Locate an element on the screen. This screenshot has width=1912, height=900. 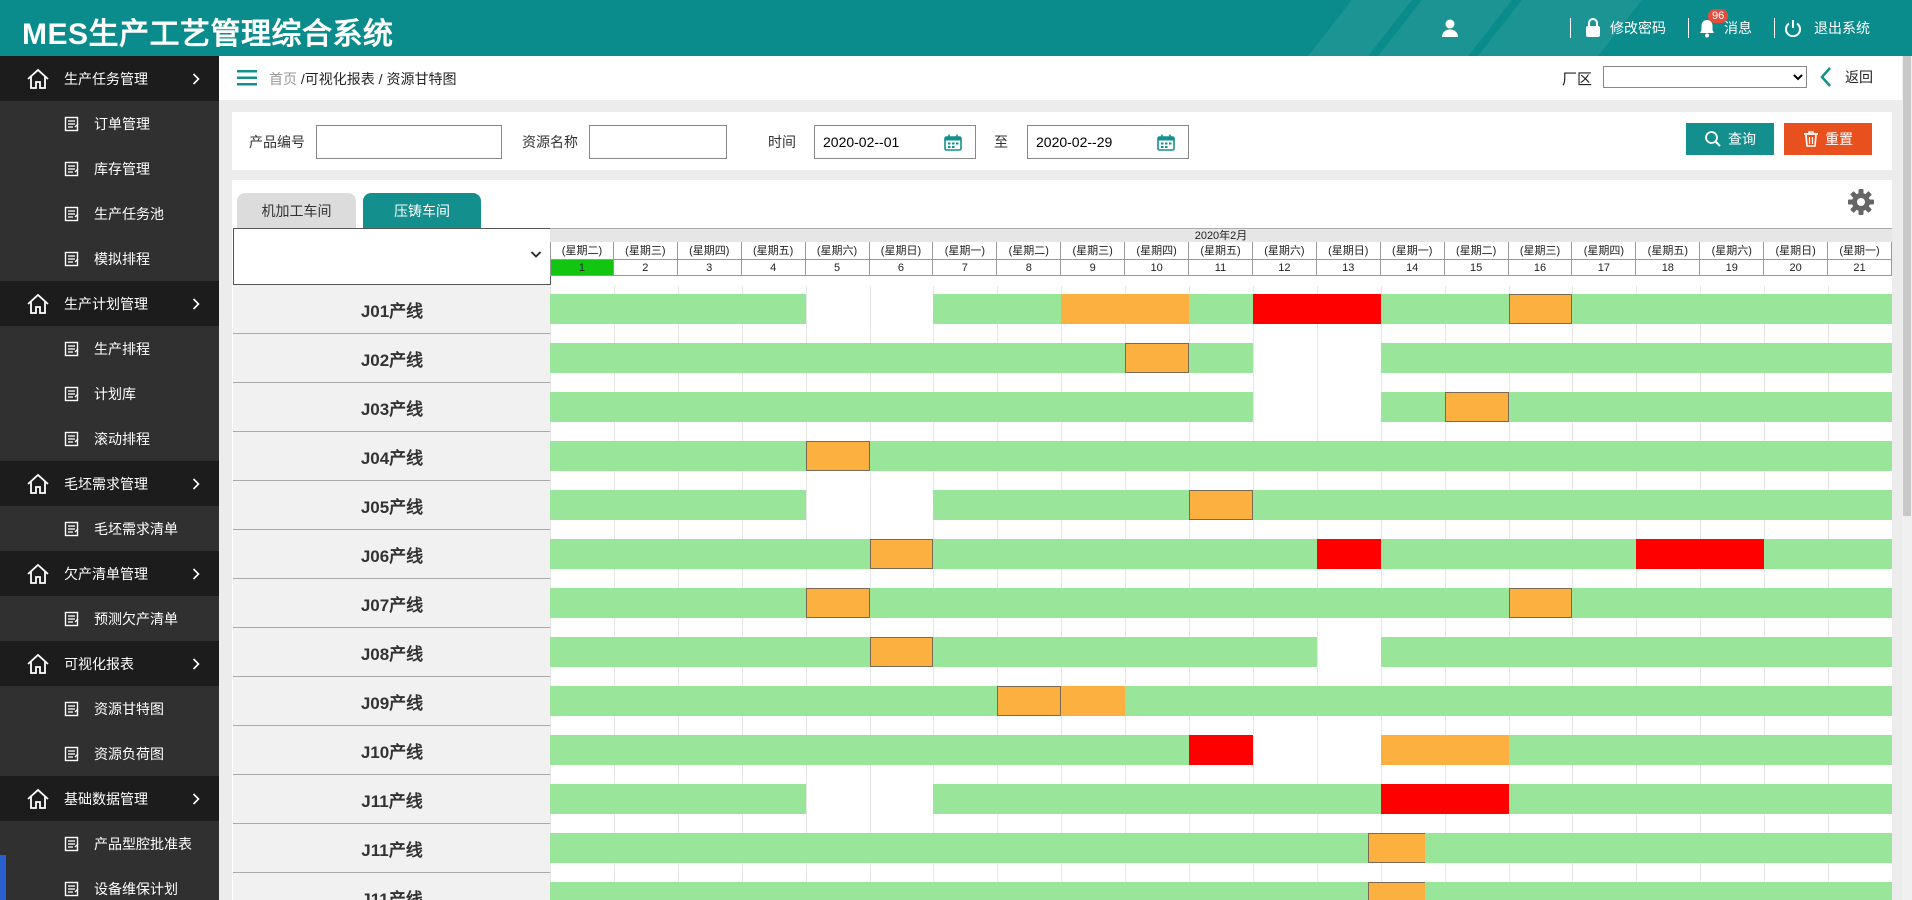
sidebar-item: 产品型腔批准表 is located at coordinates (109, 843).